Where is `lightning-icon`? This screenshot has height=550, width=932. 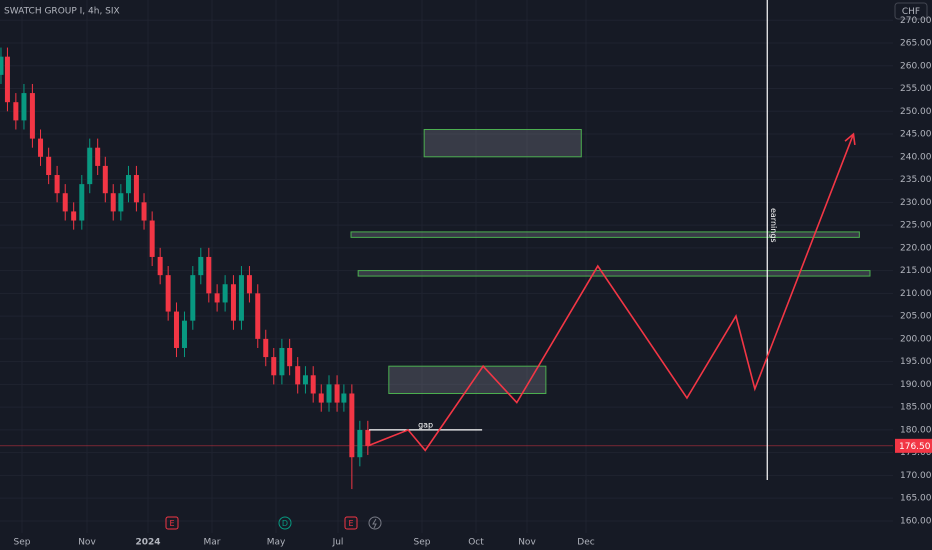
lightning-icon is located at coordinates (375, 523).